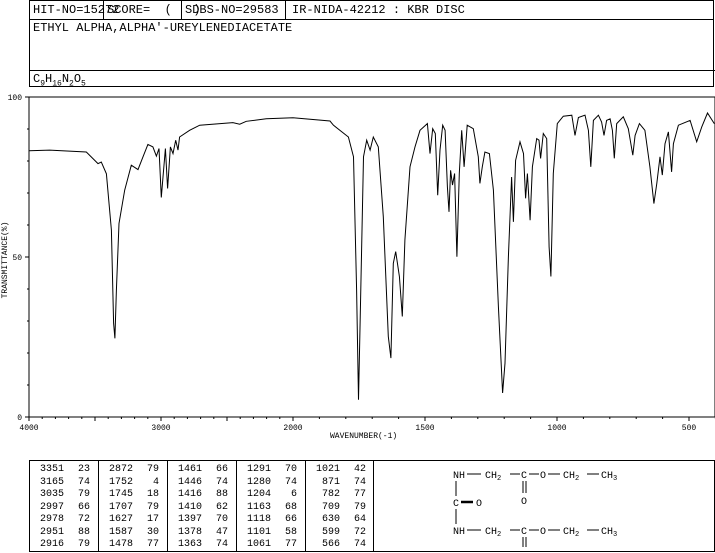 Image resolution: width=715 pixels, height=553 pixels. I want to click on peak-row: 1280 74, so click(271, 483).